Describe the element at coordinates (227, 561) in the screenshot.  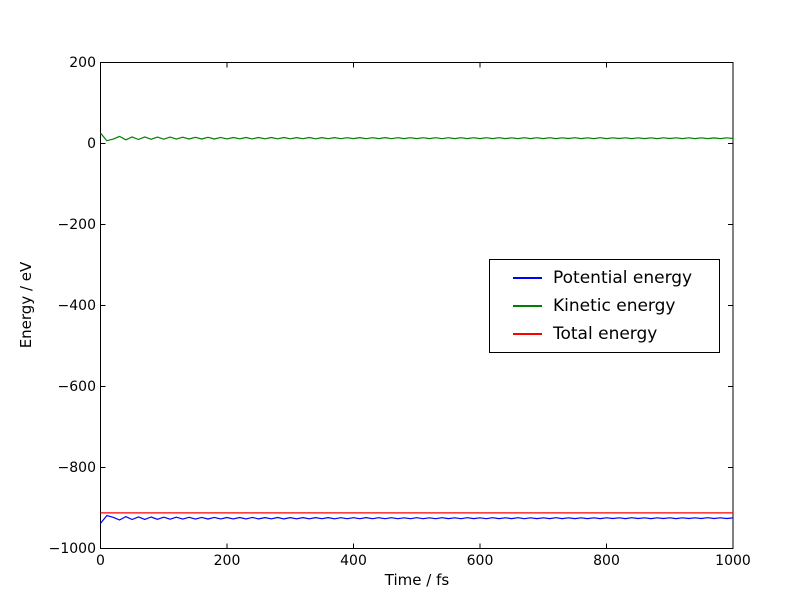
I see `x-tick-label: 200` at that location.